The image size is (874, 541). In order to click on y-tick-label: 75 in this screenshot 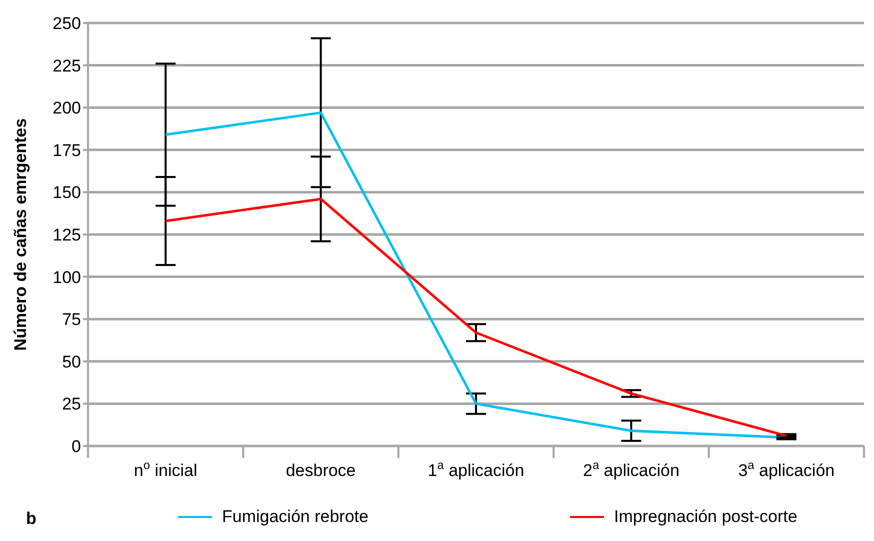, I will do `click(71, 320)`.